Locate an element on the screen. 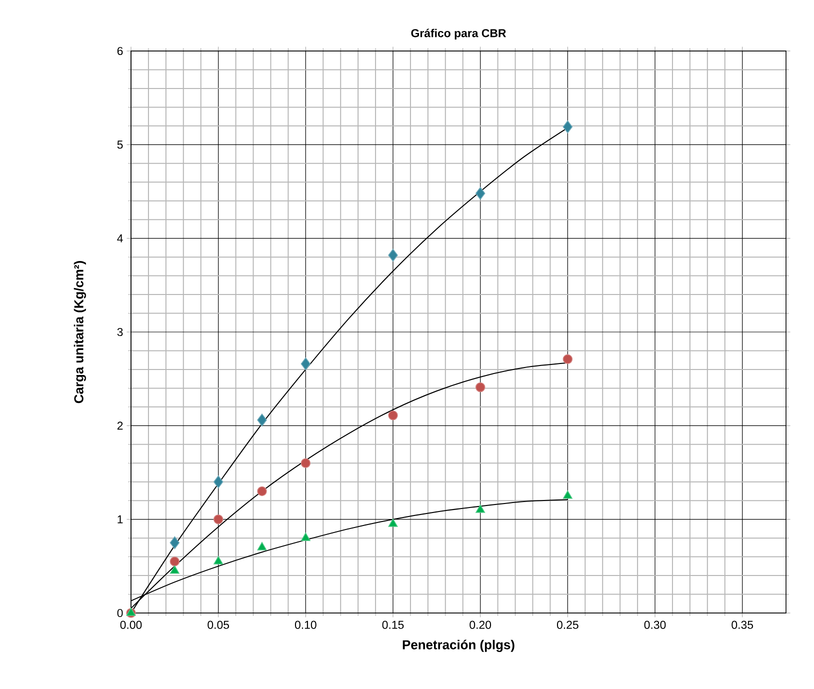 The width and height of the screenshot is (814, 689). x-tick-label: 0.30 is located at coordinates (655, 624).